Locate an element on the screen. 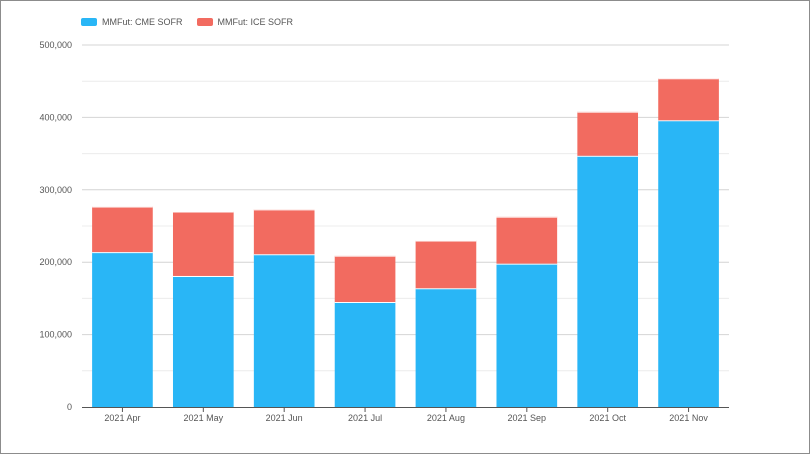 Image resolution: width=810 pixels, height=454 pixels. y-tick-label: 300,000 is located at coordinates (55, 190).